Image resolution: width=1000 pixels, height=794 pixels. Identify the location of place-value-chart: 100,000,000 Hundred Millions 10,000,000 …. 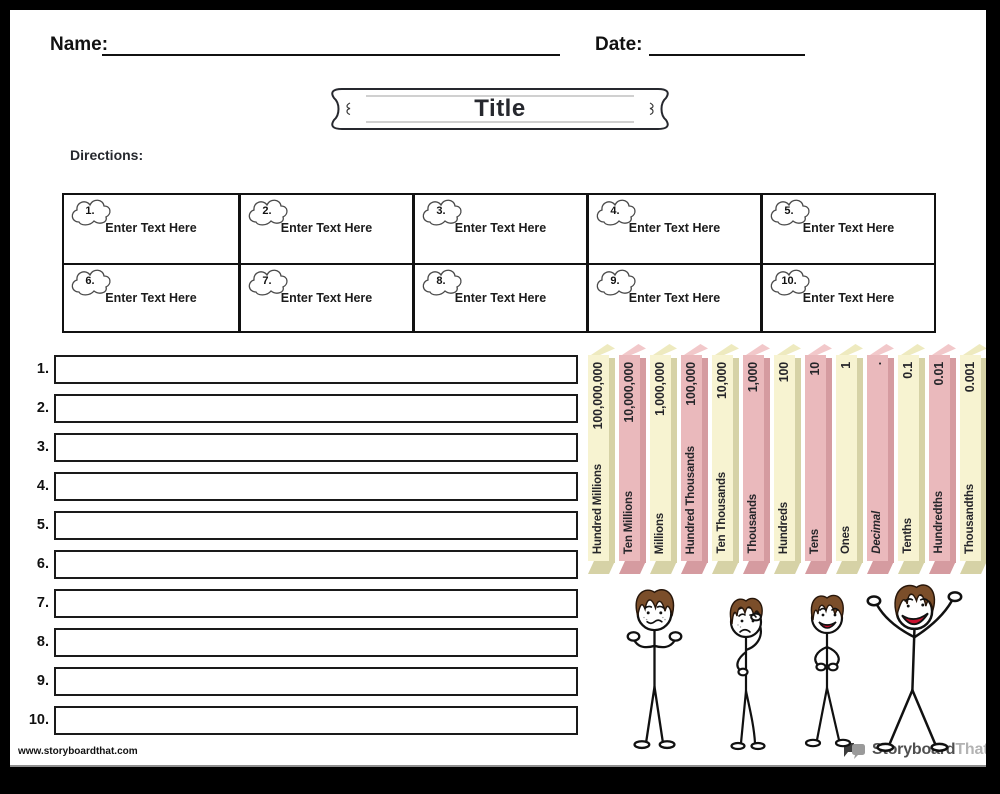
(787, 459).